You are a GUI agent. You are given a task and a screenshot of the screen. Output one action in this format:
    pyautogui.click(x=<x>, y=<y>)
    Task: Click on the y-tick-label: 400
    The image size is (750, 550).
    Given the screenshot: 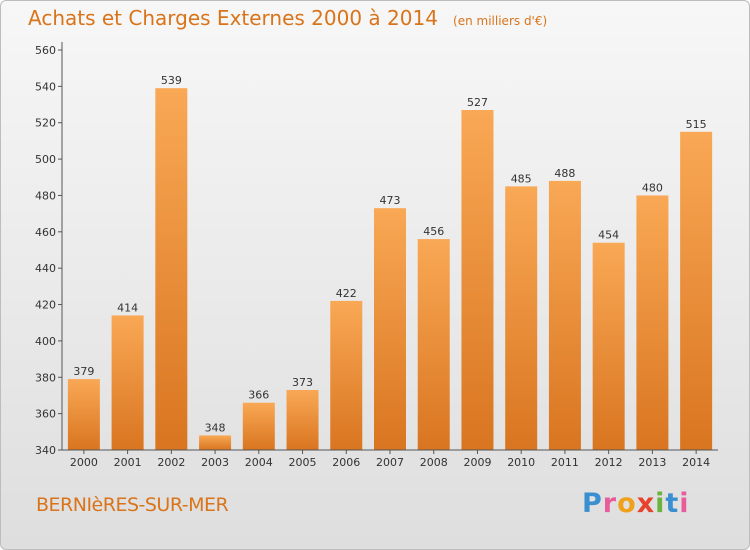 What is the action you would take?
    pyautogui.click(x=45, y=341)
    